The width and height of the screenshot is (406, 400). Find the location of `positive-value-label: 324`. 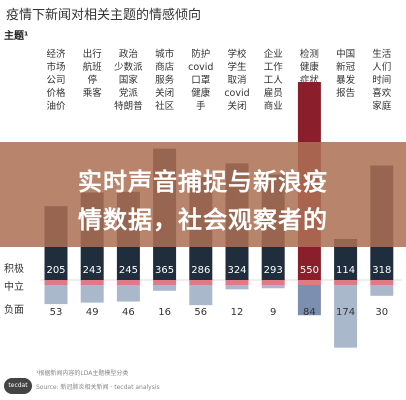

positive-value-label: 324 is located at coordinates (236, 270).